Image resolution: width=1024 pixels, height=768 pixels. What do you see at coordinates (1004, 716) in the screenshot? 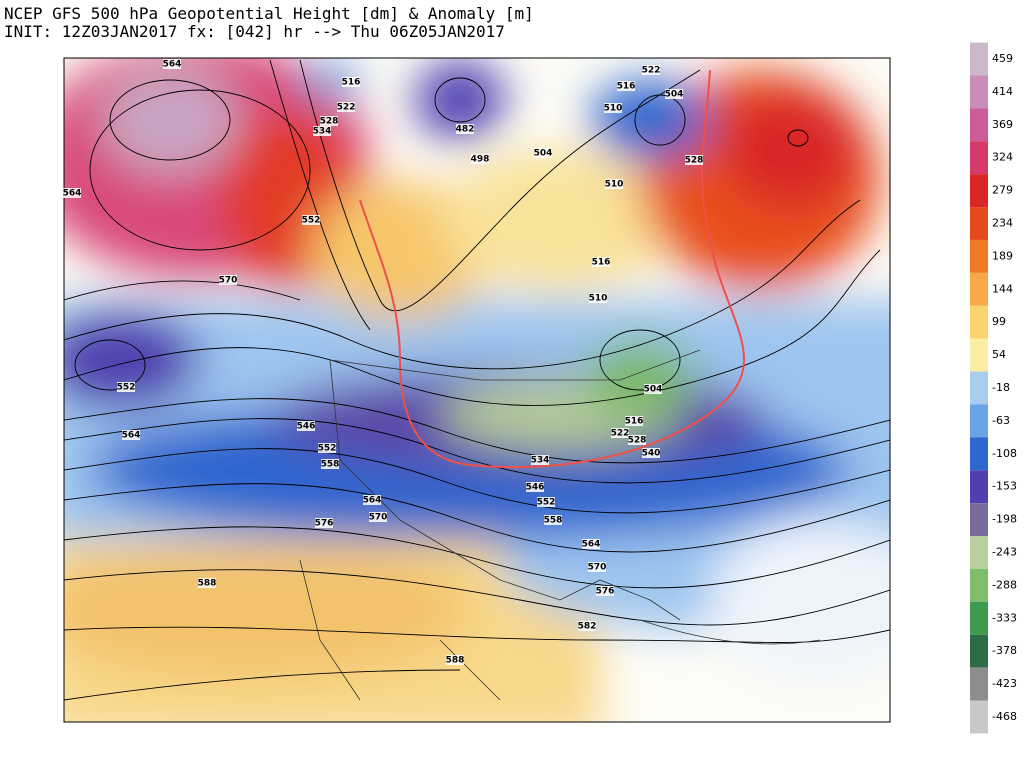
I see `colorbar-label: -468` at bounding box center [1004, 716].